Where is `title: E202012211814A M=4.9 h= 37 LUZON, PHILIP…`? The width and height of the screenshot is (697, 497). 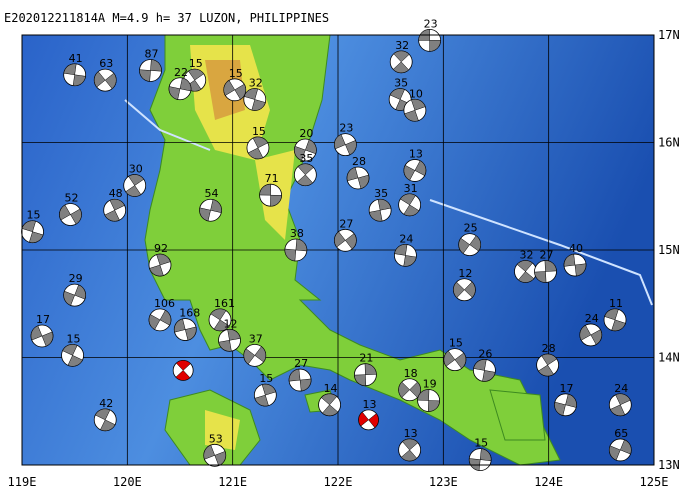 title: E202012211814A M=4.9 h= 37 LUZON, PHILIP… is located at coordinates (166, 18).